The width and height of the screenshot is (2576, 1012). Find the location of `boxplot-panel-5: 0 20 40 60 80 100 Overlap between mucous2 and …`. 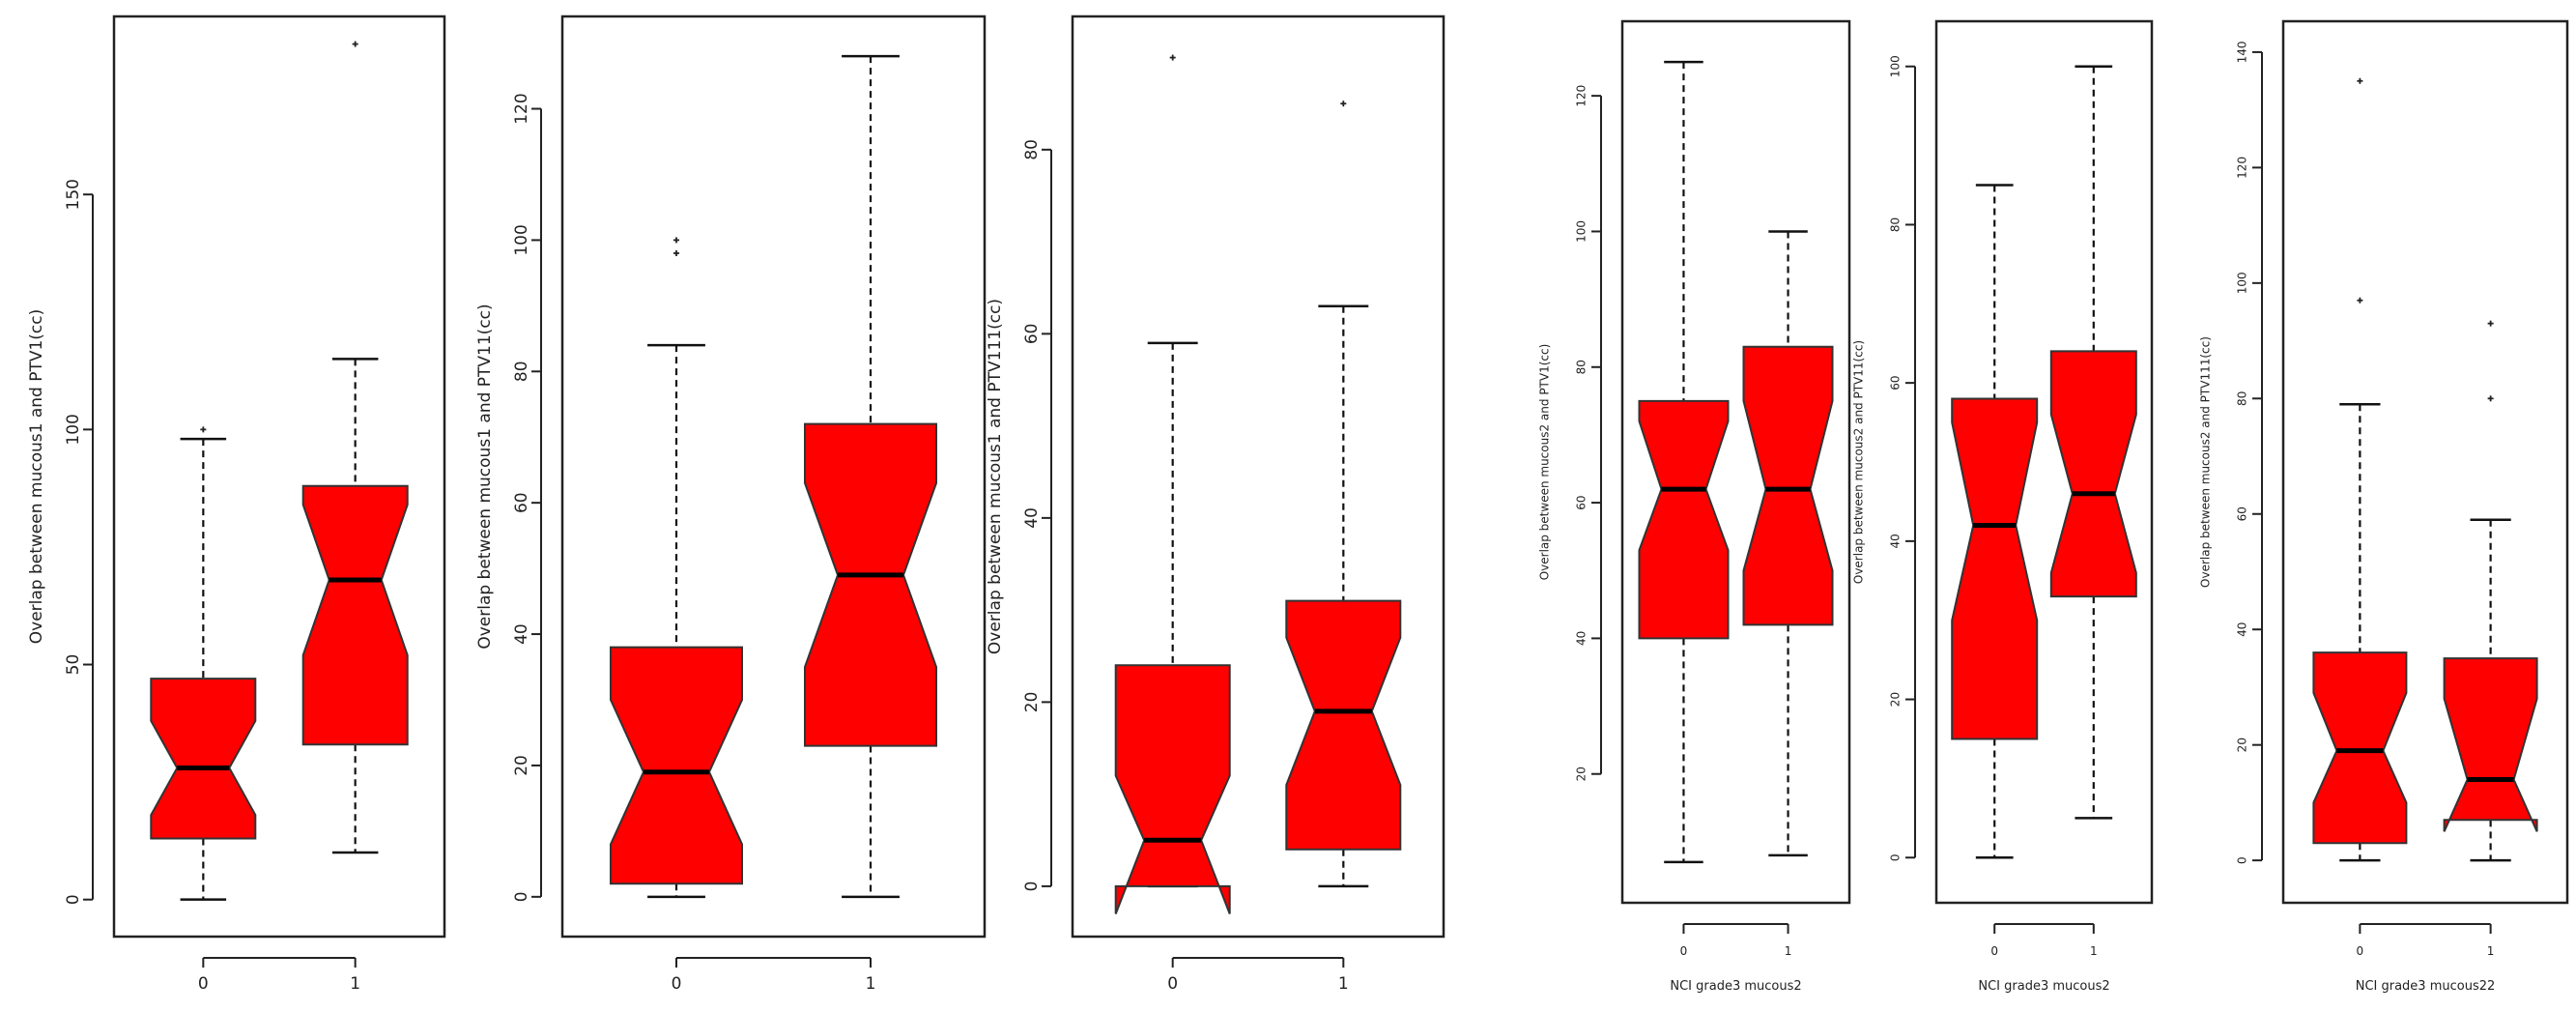

boxplot-panel-5: 0 20 40 60 80 100 Overlap between mucous2 and … is located at coordinates (2003, 506).